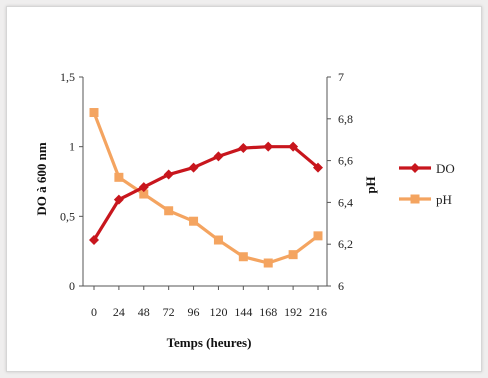 This screenshot has width=488, height=378. What do you see at coordinates (293, 312) in the screenshot?
I see `x-tick-label: 192` at bounding box center [293, 312].